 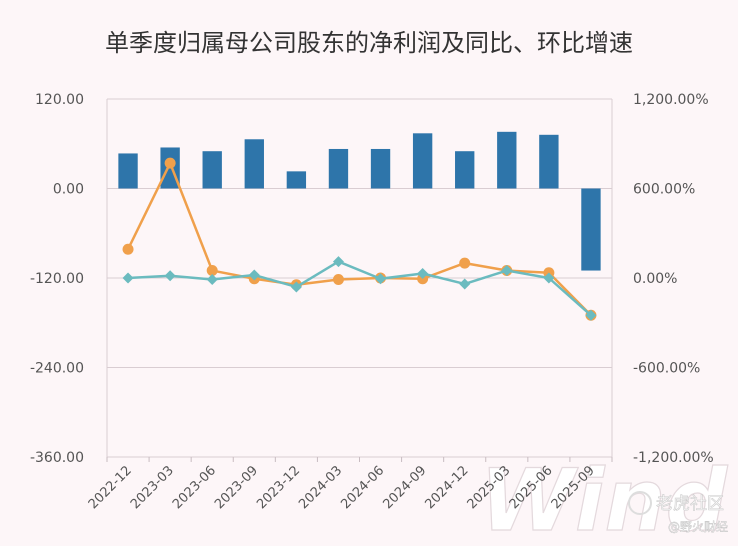 I want to click on left-tick-label: 120.00, so click(x=59, y=100).